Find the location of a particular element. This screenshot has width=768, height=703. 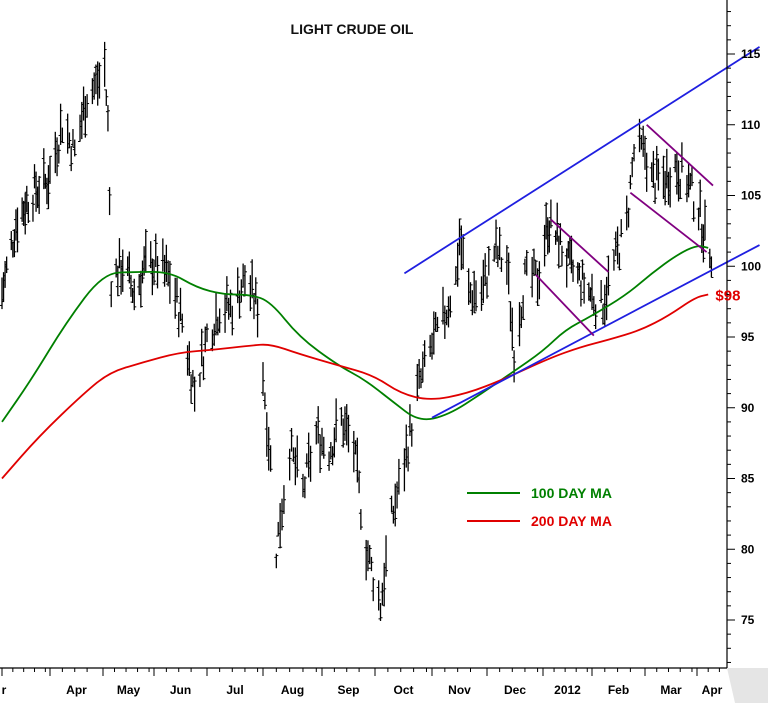

x-tick-label: Jul is located at coordinates (234, 690).